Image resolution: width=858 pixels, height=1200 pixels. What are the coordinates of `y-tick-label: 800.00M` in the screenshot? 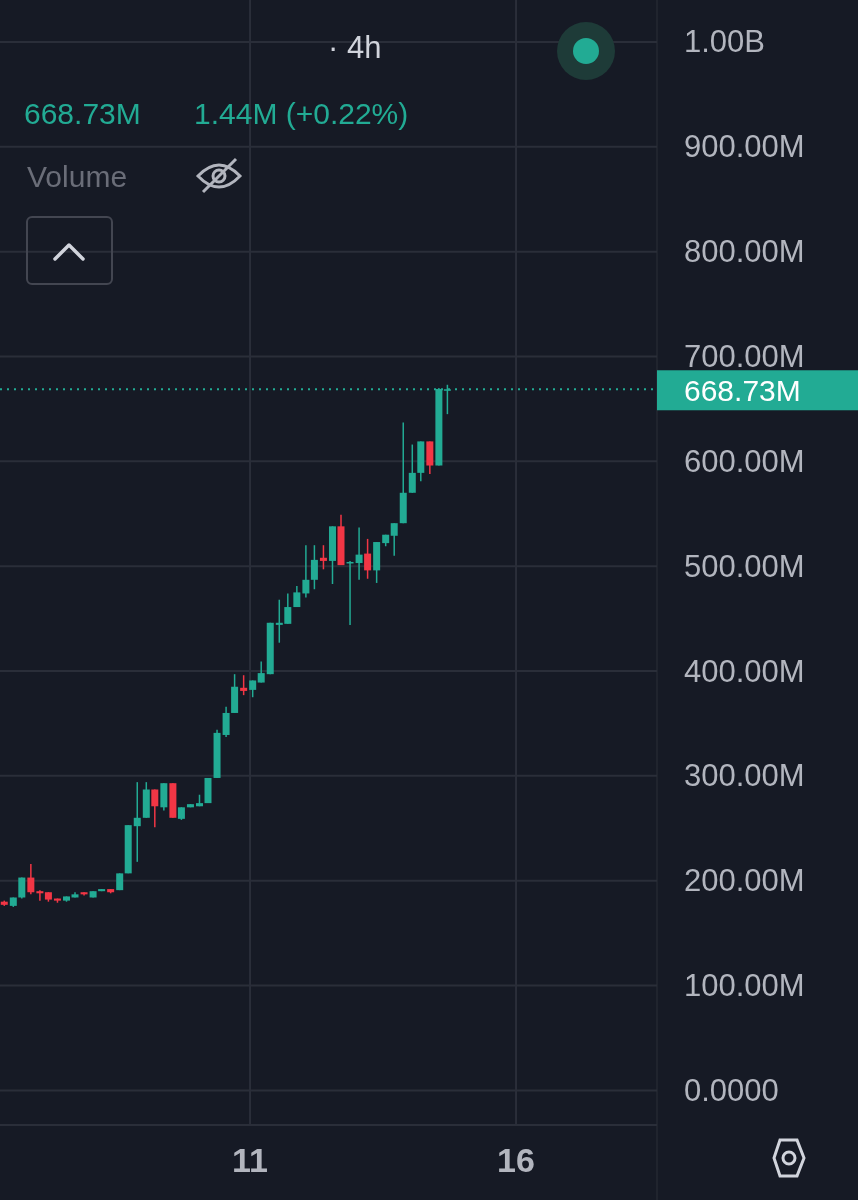 It's located at (744, 252).